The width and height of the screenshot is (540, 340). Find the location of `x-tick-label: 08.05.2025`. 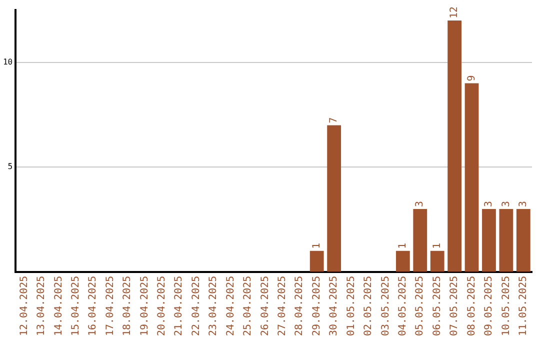

x-tick-label: 08.05.2025 is located at coordinates (472, 306).